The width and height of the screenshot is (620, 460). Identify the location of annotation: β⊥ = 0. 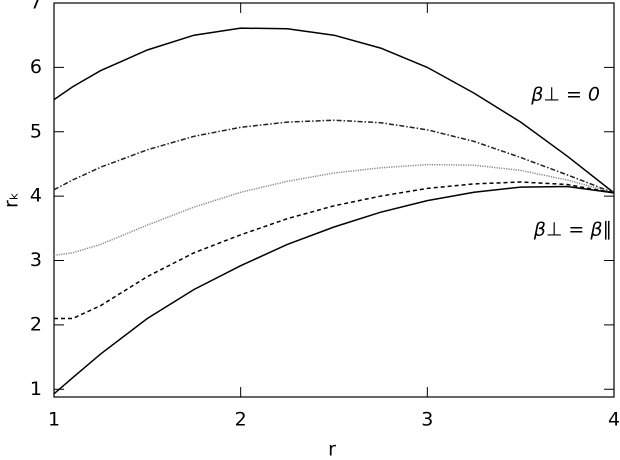
(565, 95).